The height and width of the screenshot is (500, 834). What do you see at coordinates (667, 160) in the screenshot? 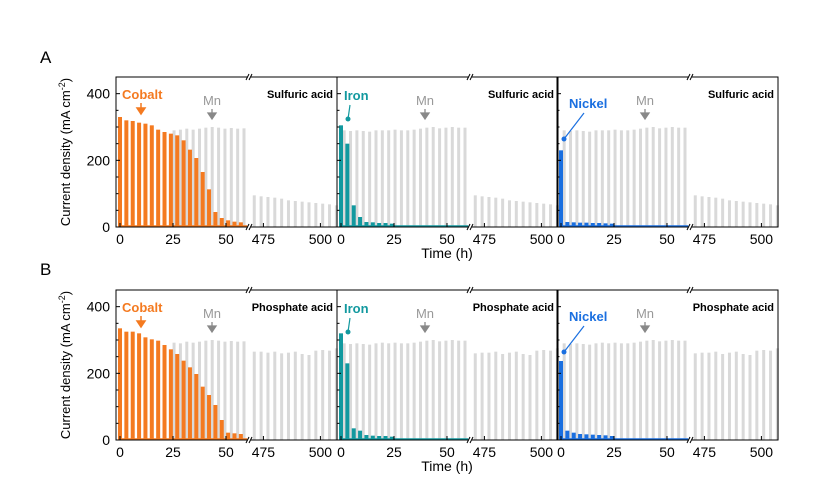
I see `panel-nickel-sulfuric: 0 25 50 475 500 Sulfuric acid Nickel Mn` at bounding box center [667, 160].